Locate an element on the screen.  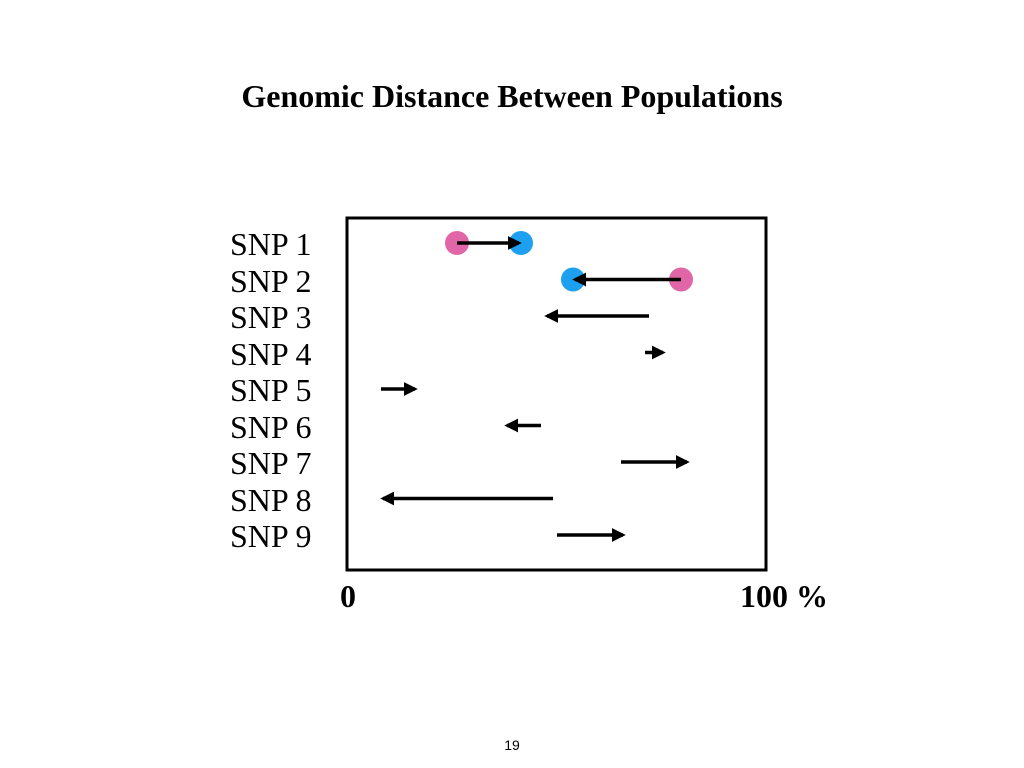
x-axis-min-label: 0 is located at coordinates (348, 596).